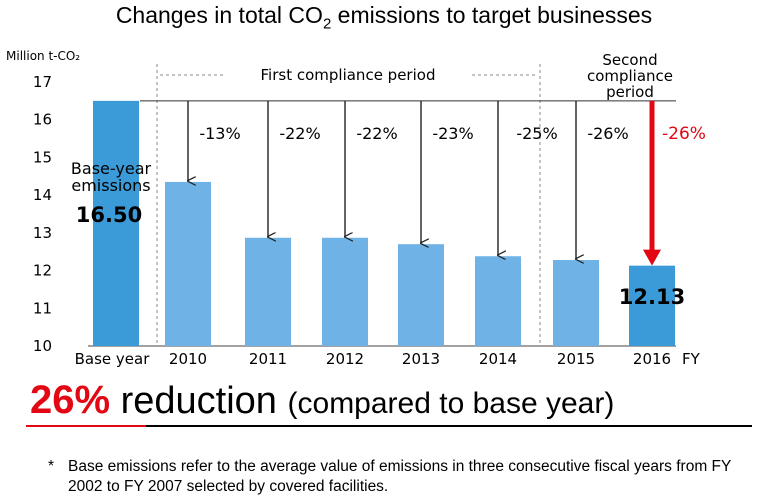 Image resolution: width=768 pixels, height=502 pixels. I want to click on reduction-label: -26%, so click(607, 133).